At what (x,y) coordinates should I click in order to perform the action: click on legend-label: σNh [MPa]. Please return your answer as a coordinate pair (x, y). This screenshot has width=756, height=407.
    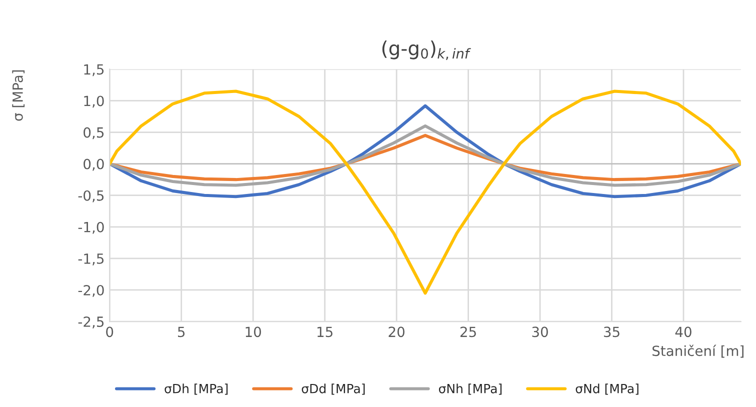
    Looking at the image, I should click on (470, 389).